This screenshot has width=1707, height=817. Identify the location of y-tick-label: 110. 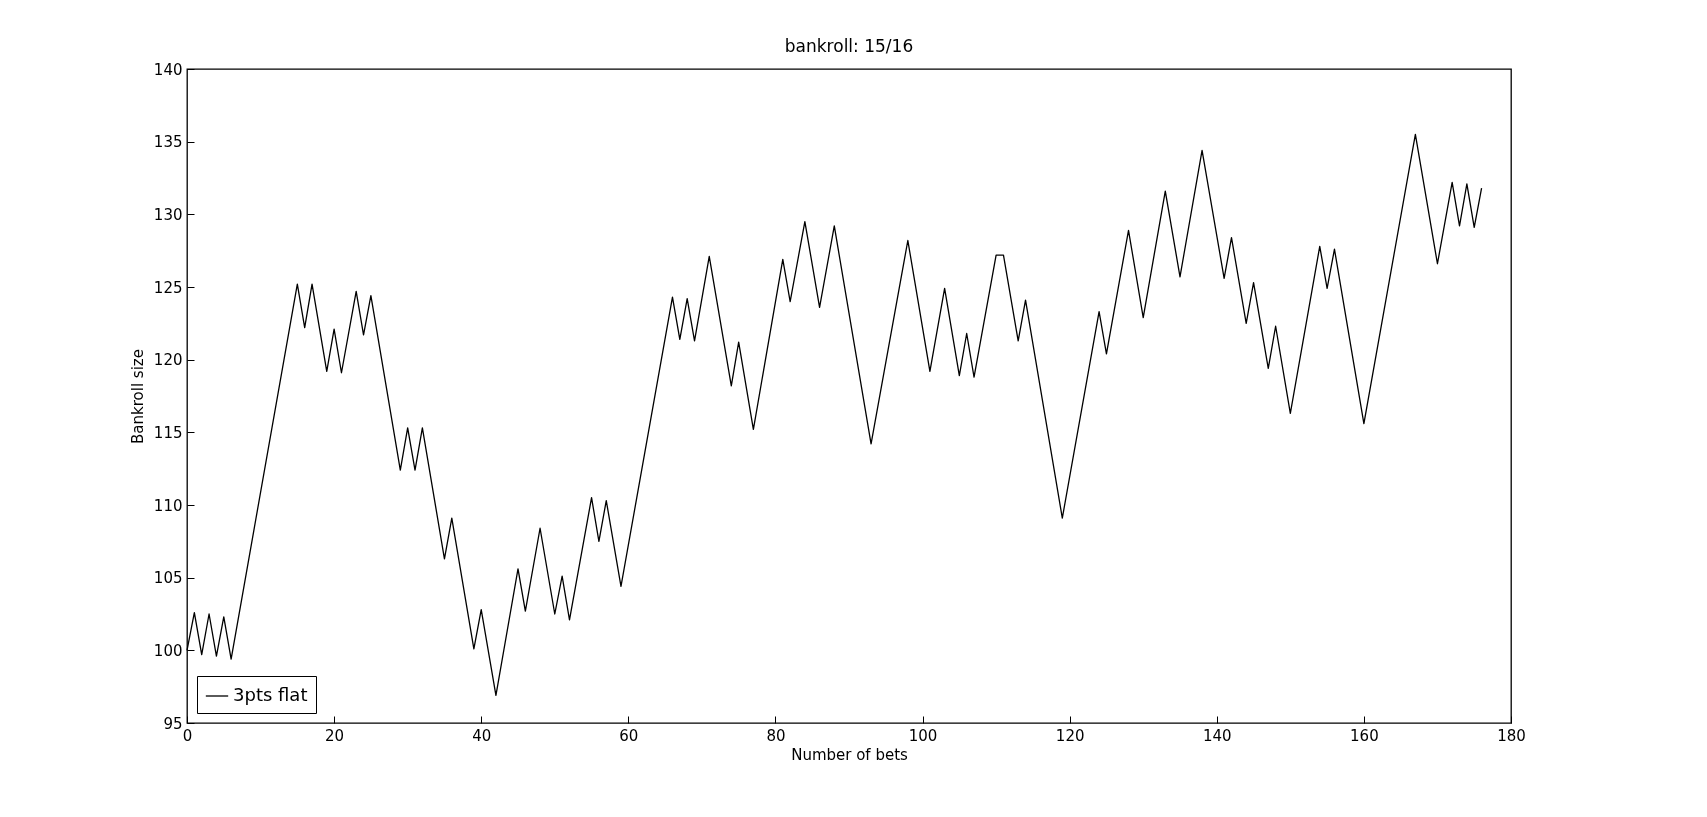
(168, 505).